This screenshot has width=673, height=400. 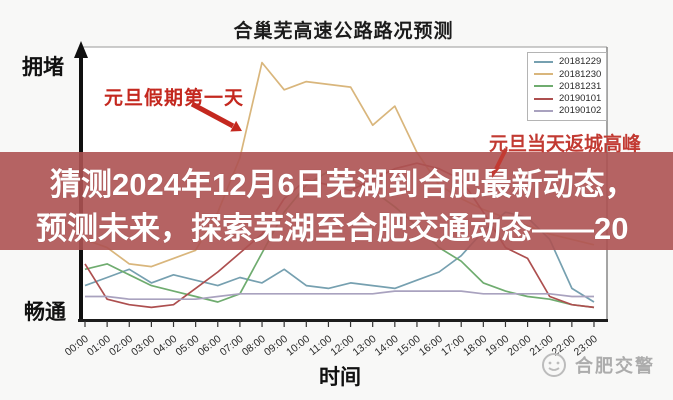 What do you see at coordinates (343, 31) in the screenshot?
I see `chart-title: 合巢芜高速公路路况预测` at bounding box center [343, 31].